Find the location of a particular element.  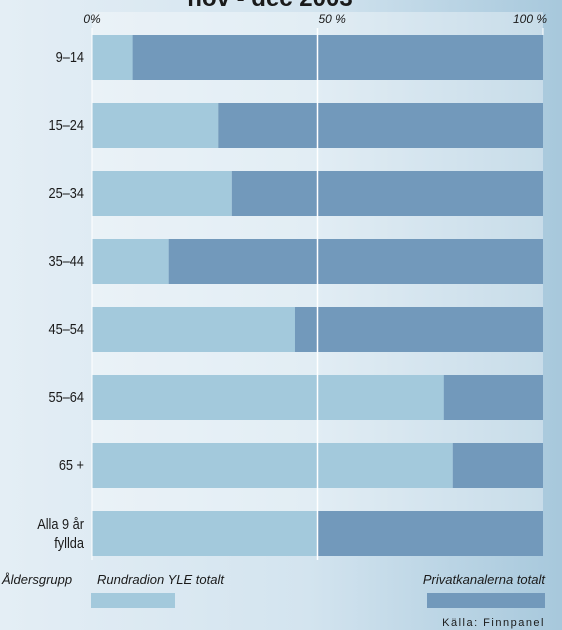

y-tick-label: 15–24 is located at coordinates (66, 125).